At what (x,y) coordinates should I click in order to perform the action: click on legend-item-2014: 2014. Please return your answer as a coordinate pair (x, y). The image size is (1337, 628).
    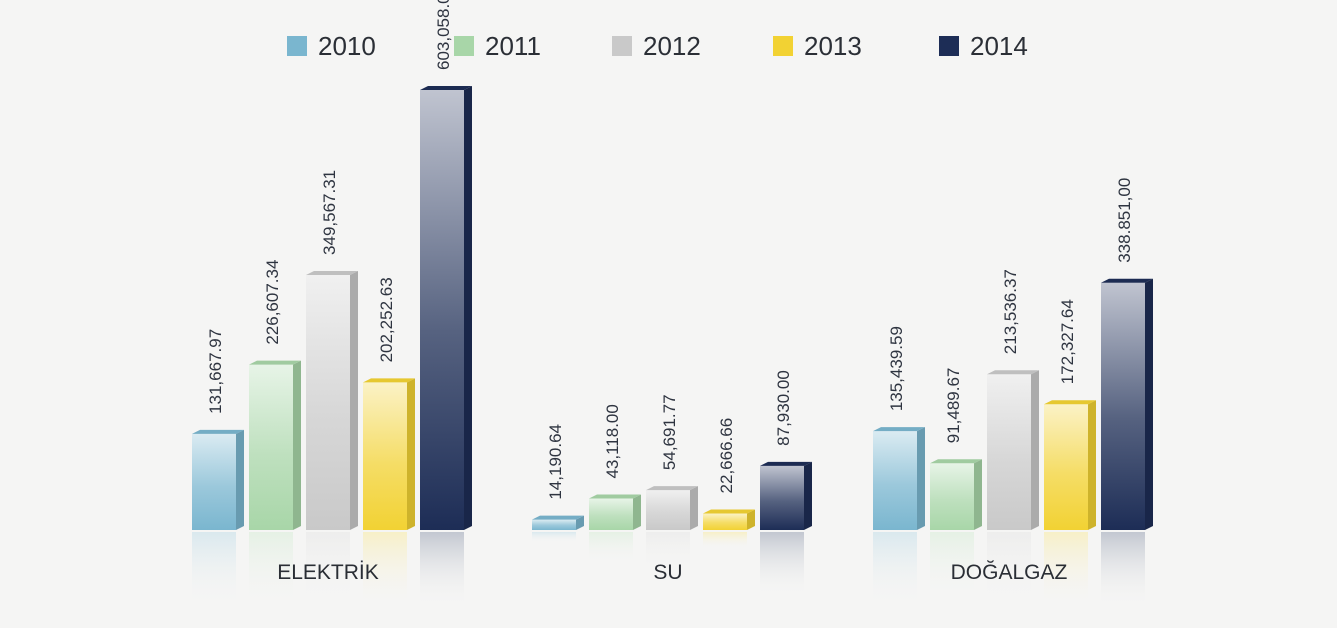
    Looking at the image, I should click on (983, 46).